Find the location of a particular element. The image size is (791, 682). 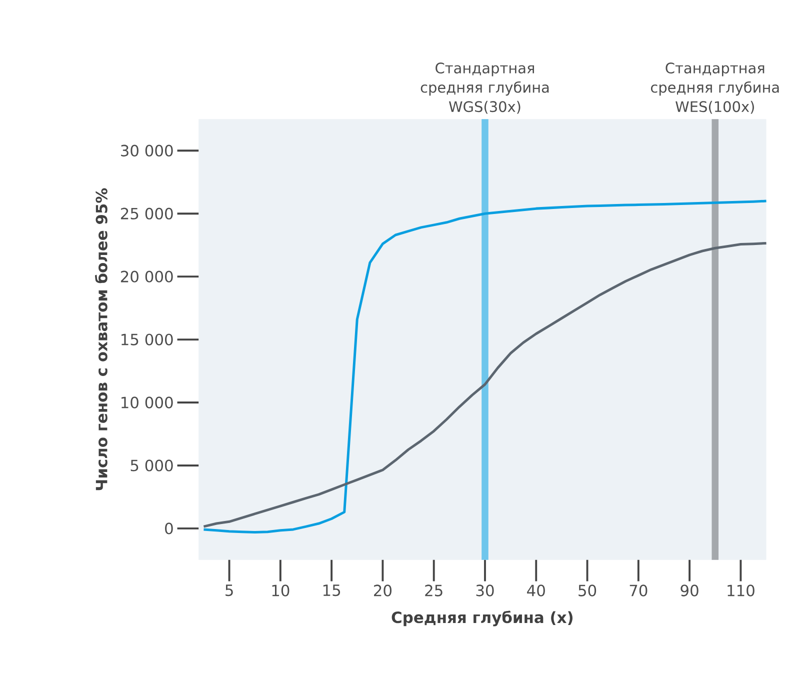

y-tick-label: 25 000 is located at coordinates (146, 214).